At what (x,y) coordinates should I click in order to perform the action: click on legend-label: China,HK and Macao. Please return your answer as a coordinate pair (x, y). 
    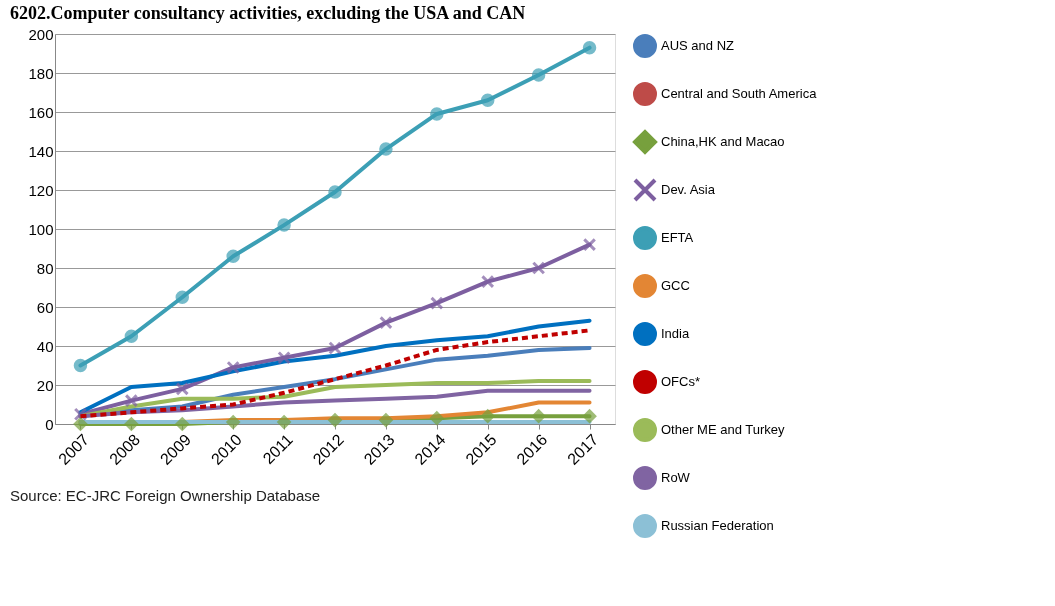
    Looking at the image, I should click on (723, 141).